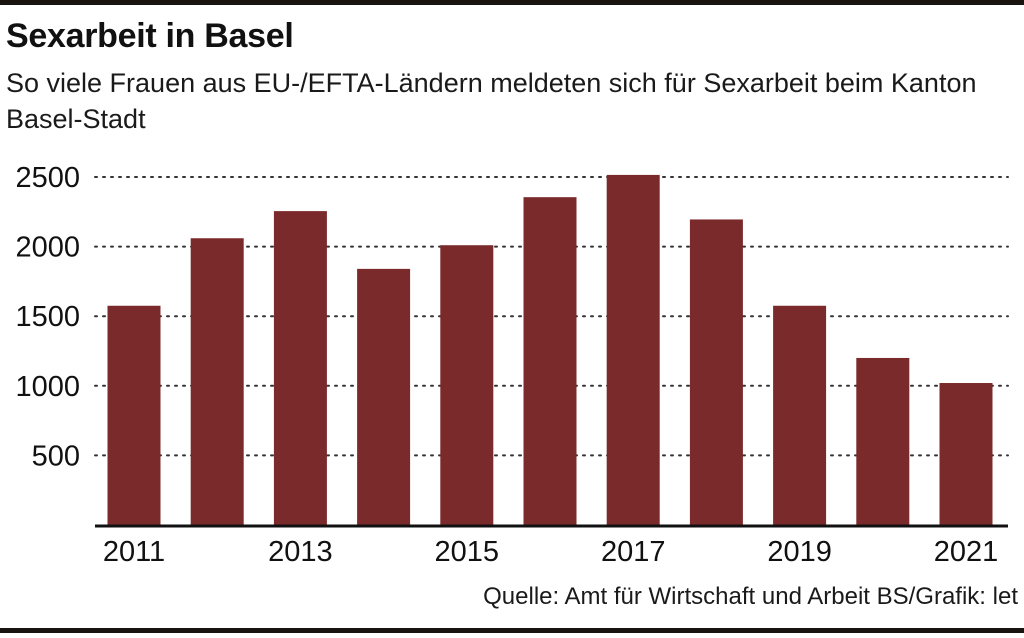 Image resolution: width=1024 pixels, height=638 pixels. Describe the element at coordinates (217, 382) in the screenshot. I see `bar-2012` at that location.